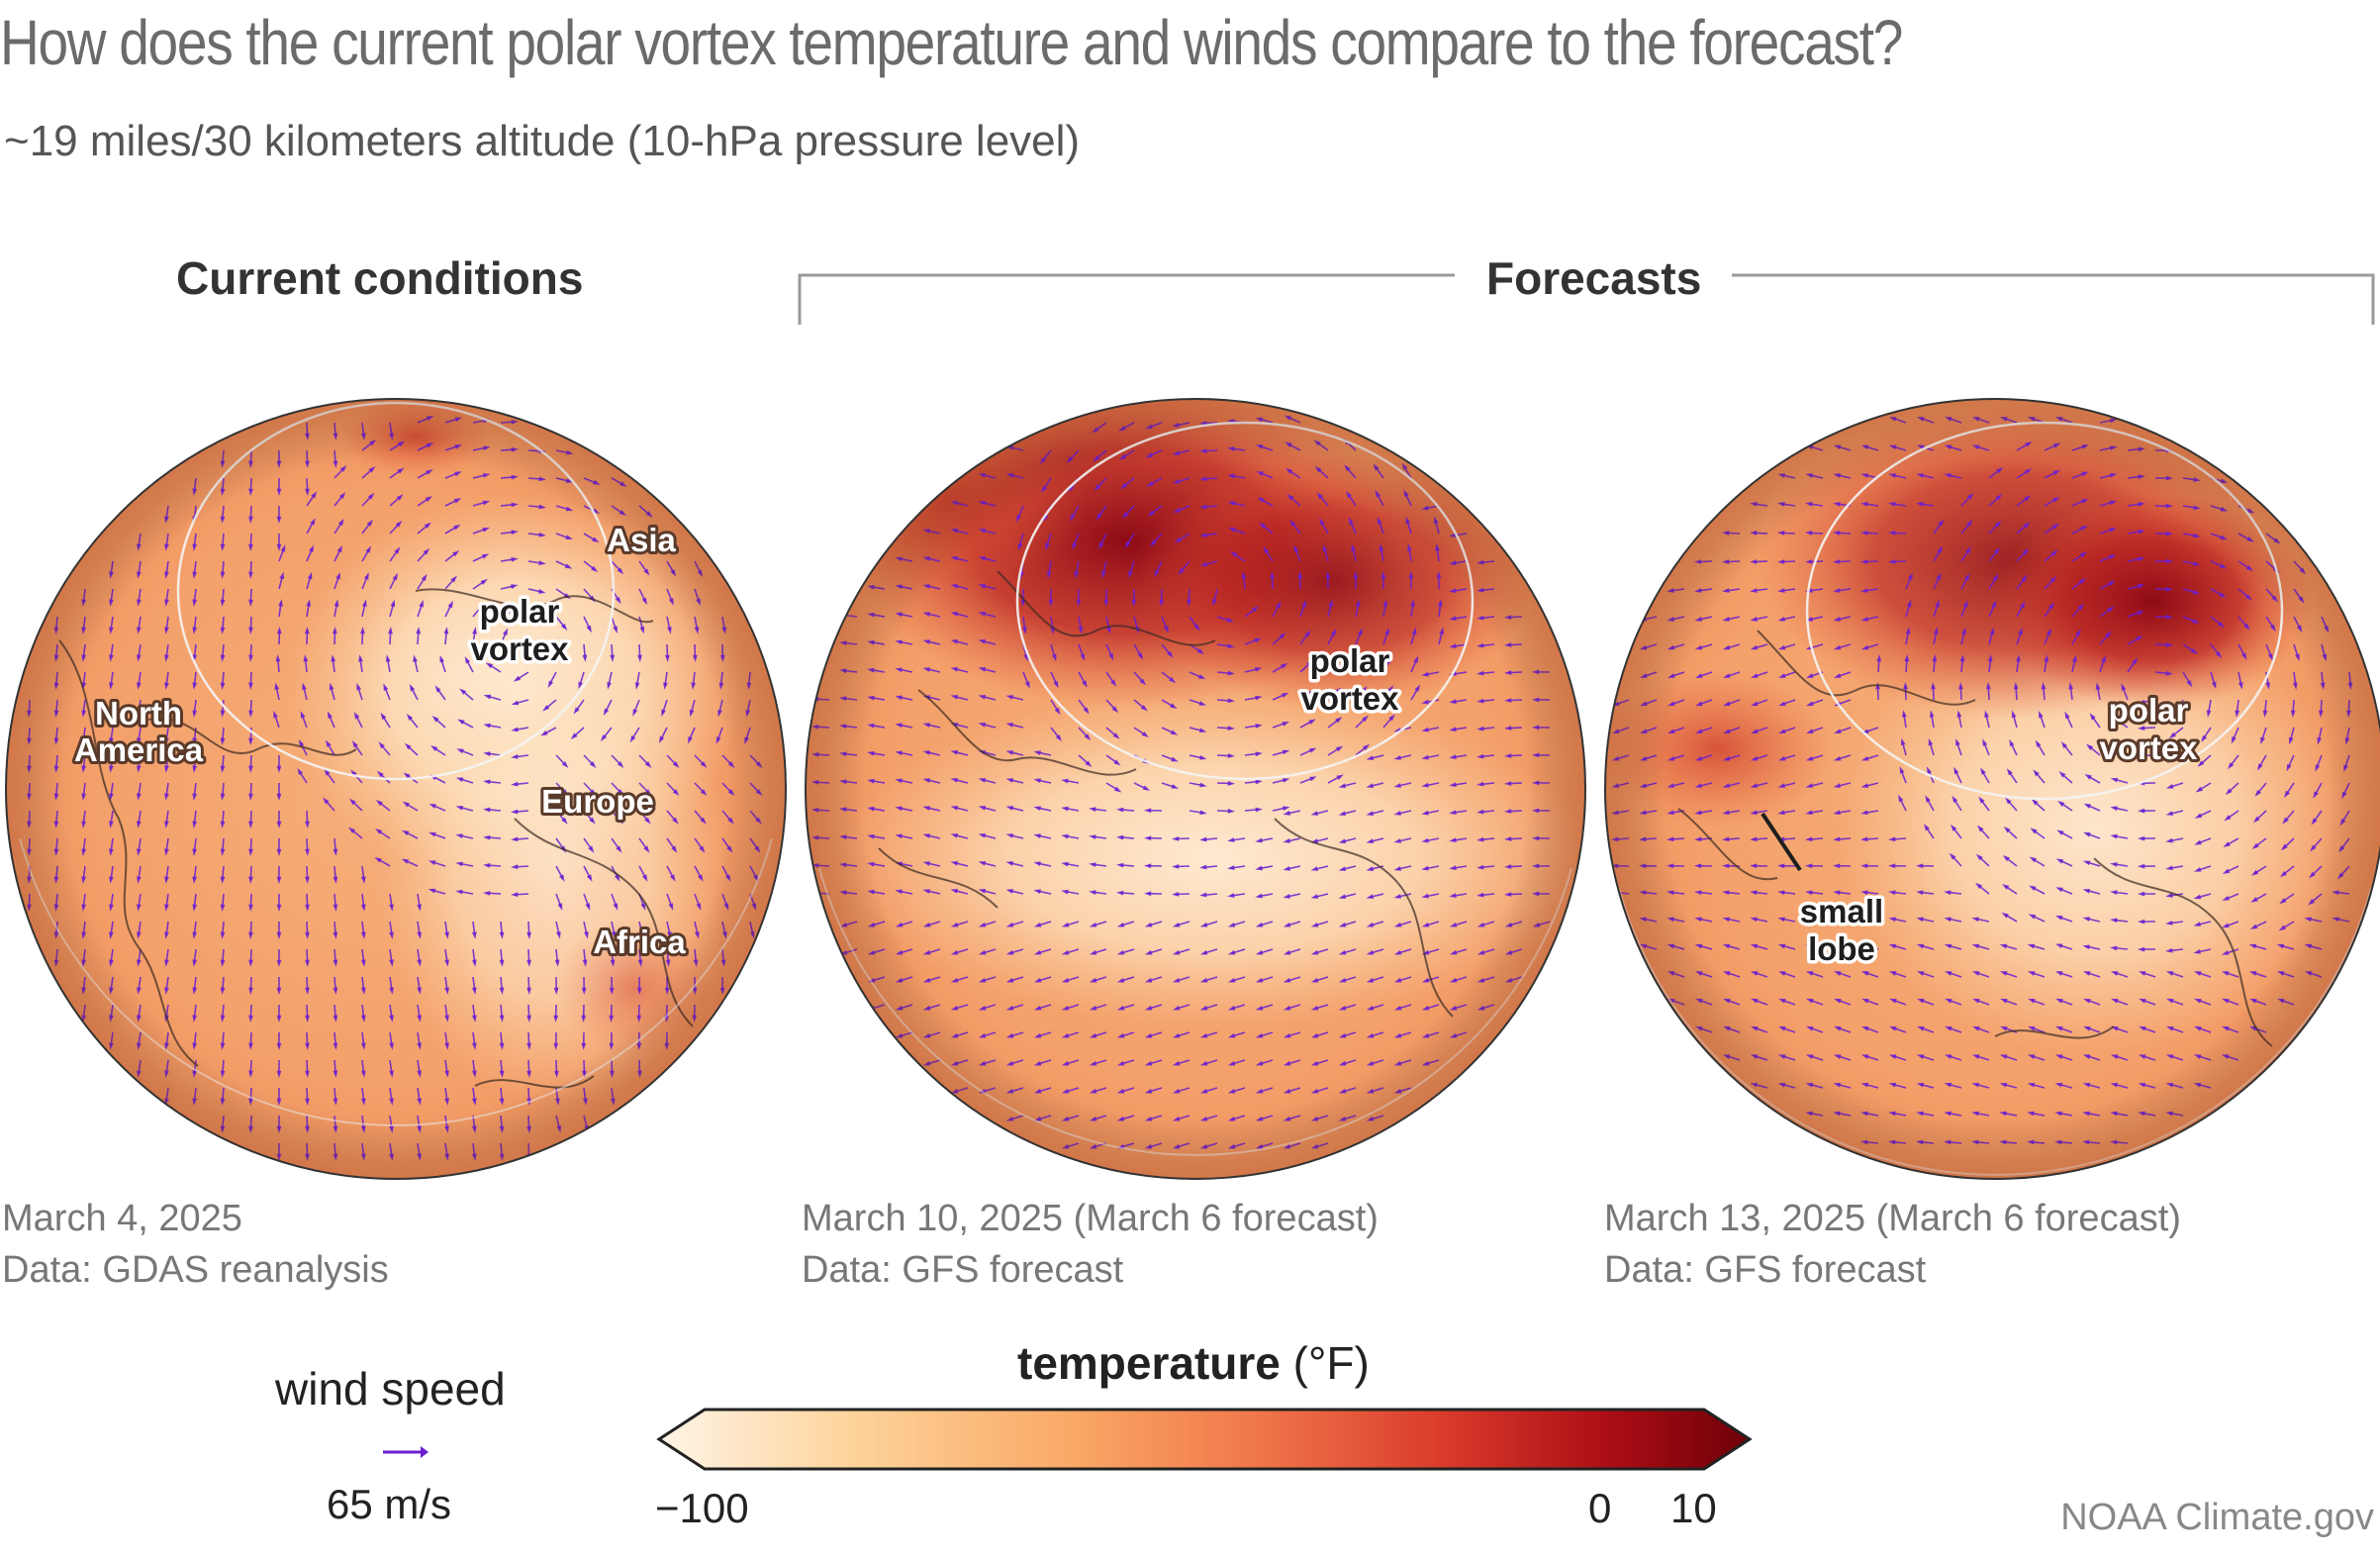 Image resolution: width=2380 pixels, height=1559 pixels. I want to click on credit-label: NOAA Climate.gov, so click(2217, 1518).